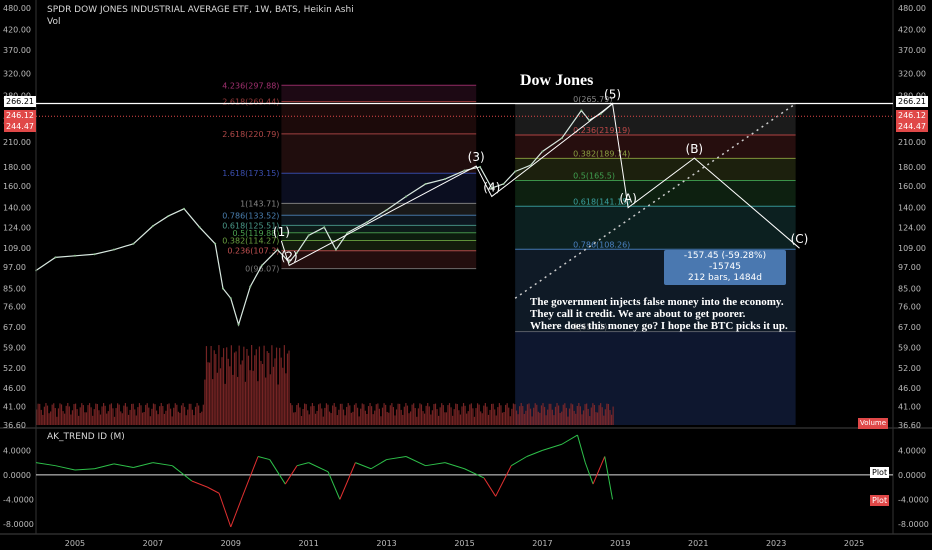  Describe the element at coordinates (909, 307) in the screenshot. I see `y-tick-label-right: 76.00` at that location.